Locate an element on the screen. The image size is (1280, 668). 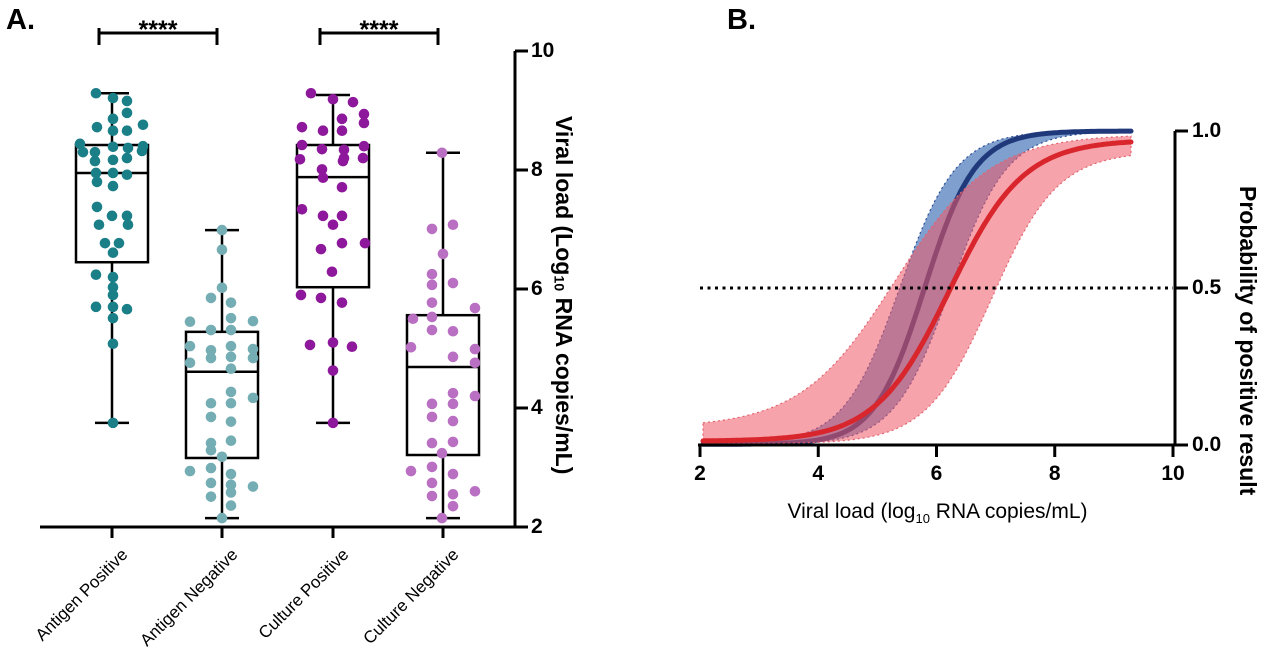
x-title-text: RNA copies/mL) is located at coordinates (1008, 511).